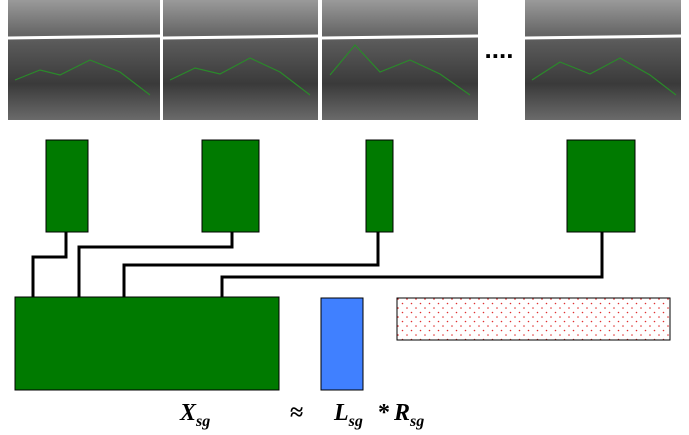 The height and width of the screenshot is (435, 689). I want to click on formula-x: Xsg, so click(194, 415).